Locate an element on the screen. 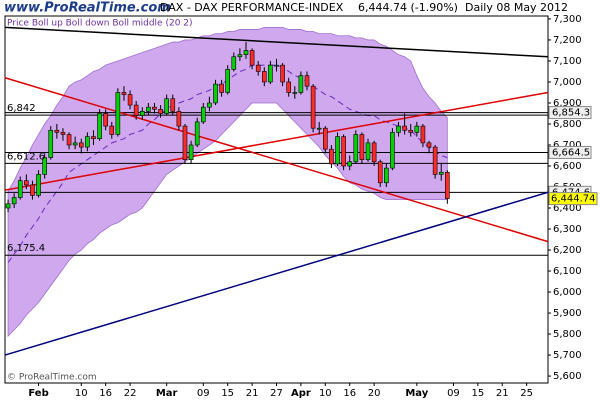 Image resolution: width=600 pixels, height=400 pixels. y-tick-label: 7,000 is located at coordinates (567, 82).